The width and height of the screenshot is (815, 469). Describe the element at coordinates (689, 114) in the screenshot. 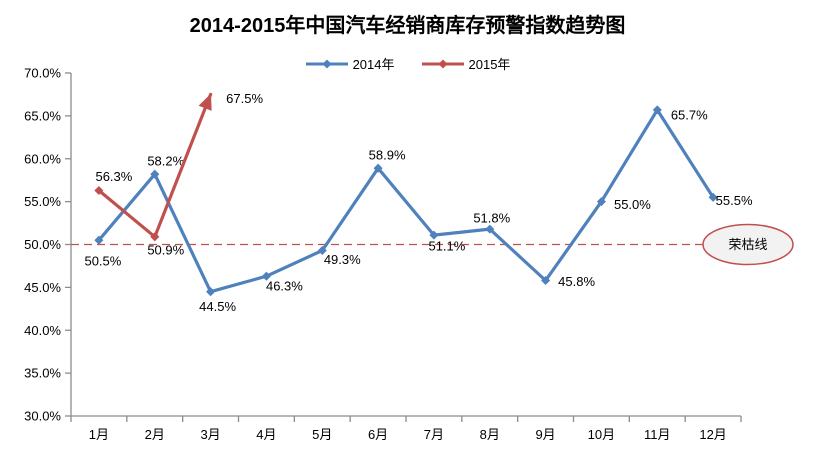

I see `svg-text: 65.7%` at that location.